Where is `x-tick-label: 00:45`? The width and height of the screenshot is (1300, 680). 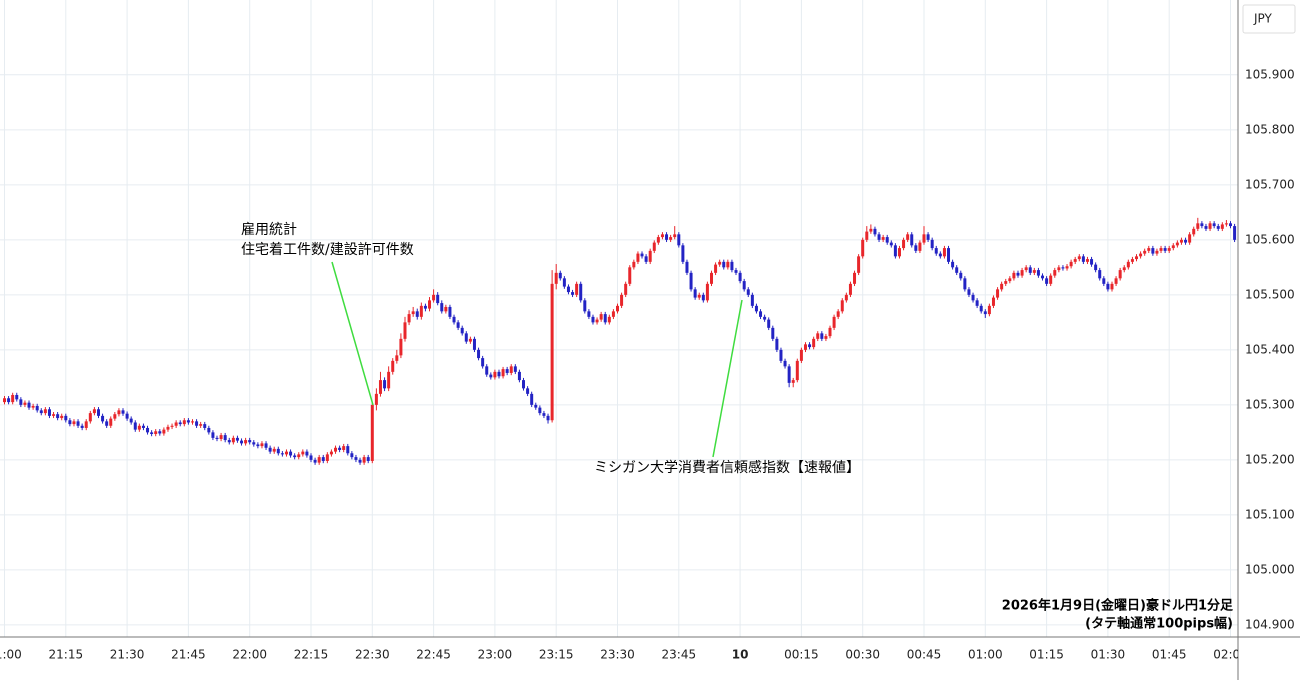 x-tick-label: 00:45 is located at coordinates (924, 655).